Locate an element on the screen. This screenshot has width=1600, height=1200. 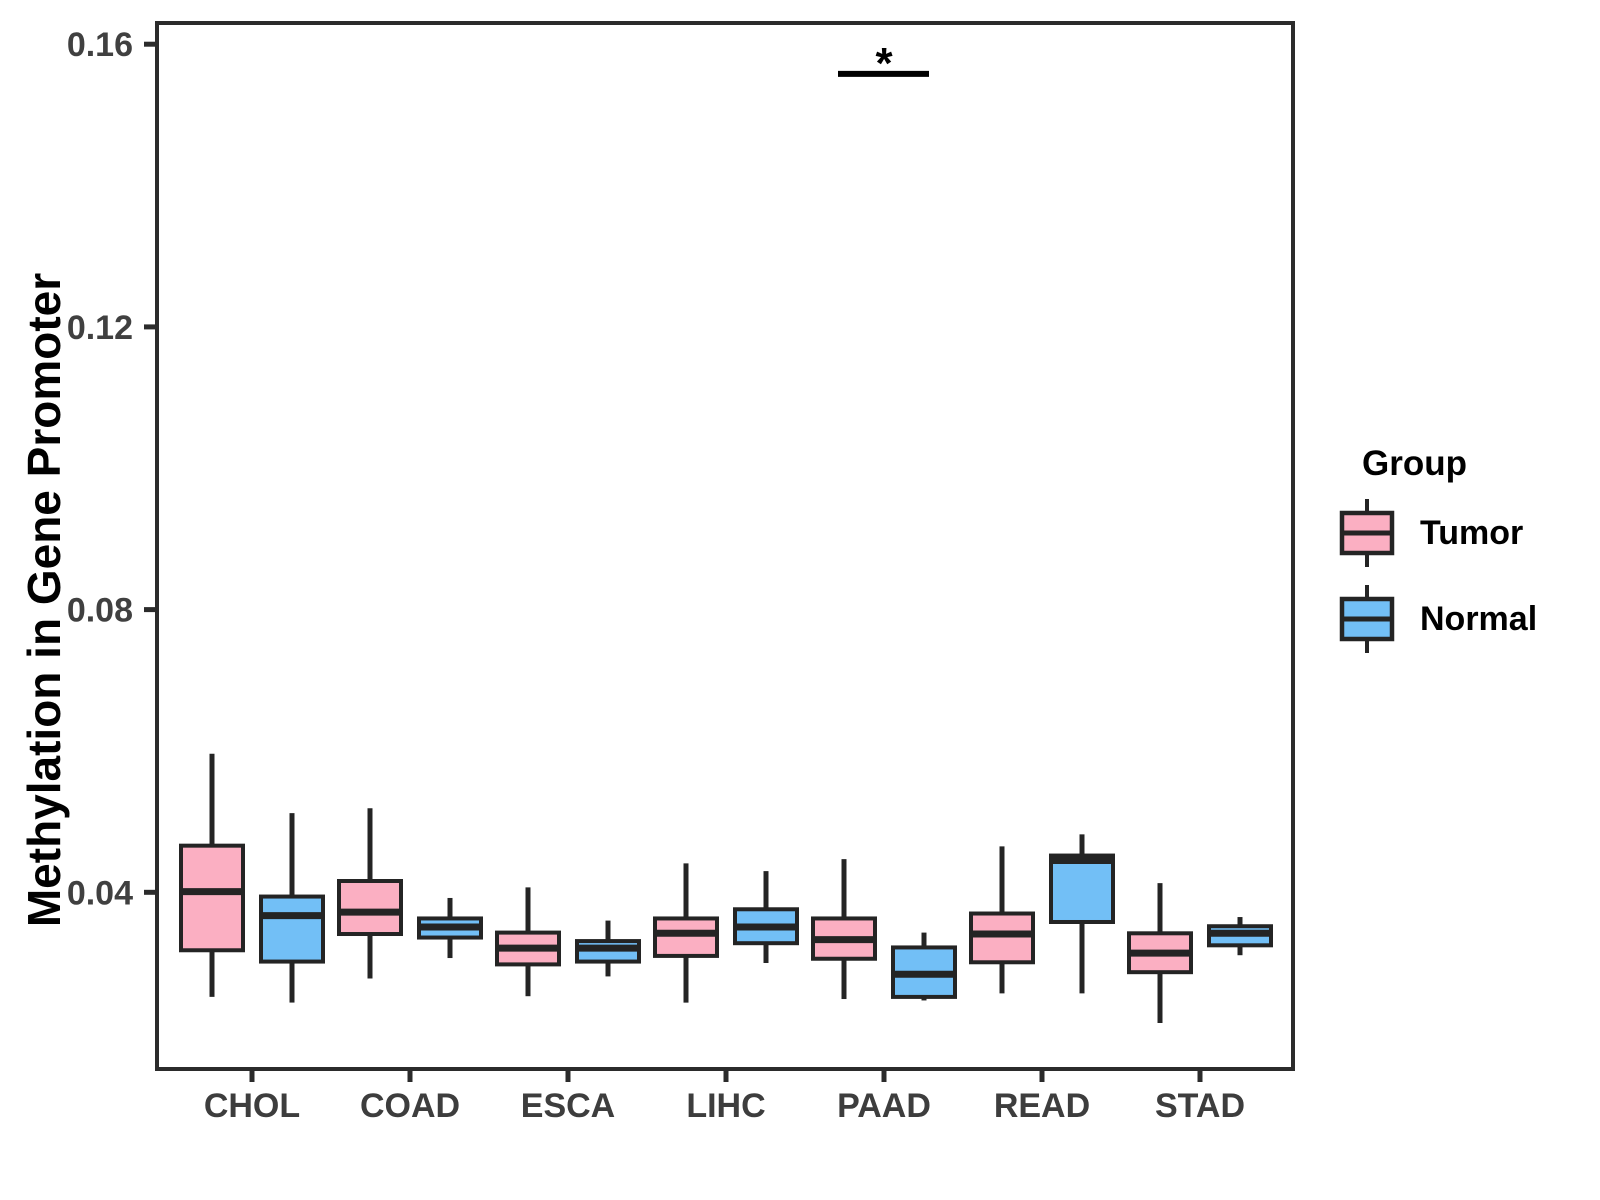
boxplot-esca-normal is located at coordinates (608, 948).